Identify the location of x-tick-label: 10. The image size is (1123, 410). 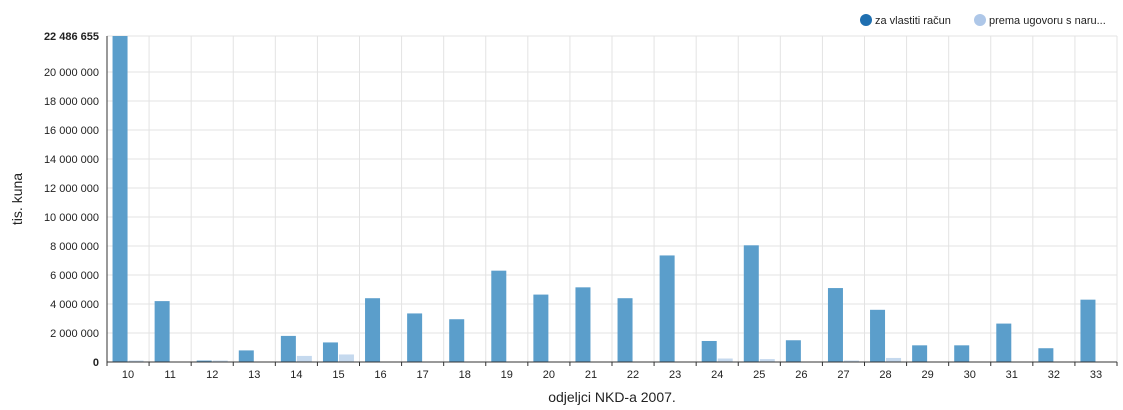
(128, 375).